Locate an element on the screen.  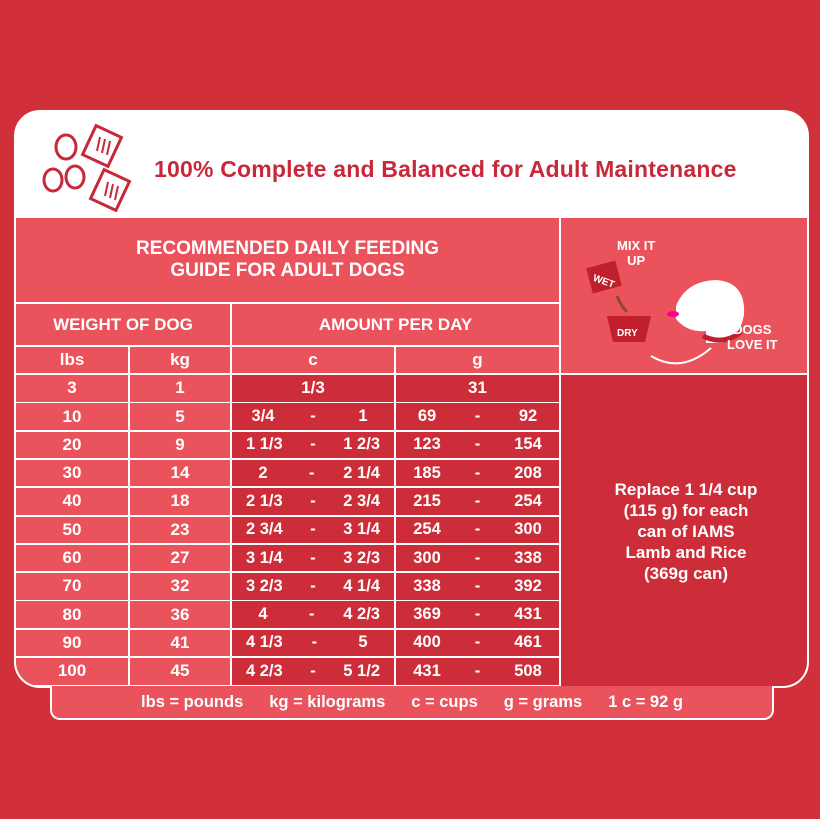
grams-range-cell: 185-208 is located at coordinates (477, 473).